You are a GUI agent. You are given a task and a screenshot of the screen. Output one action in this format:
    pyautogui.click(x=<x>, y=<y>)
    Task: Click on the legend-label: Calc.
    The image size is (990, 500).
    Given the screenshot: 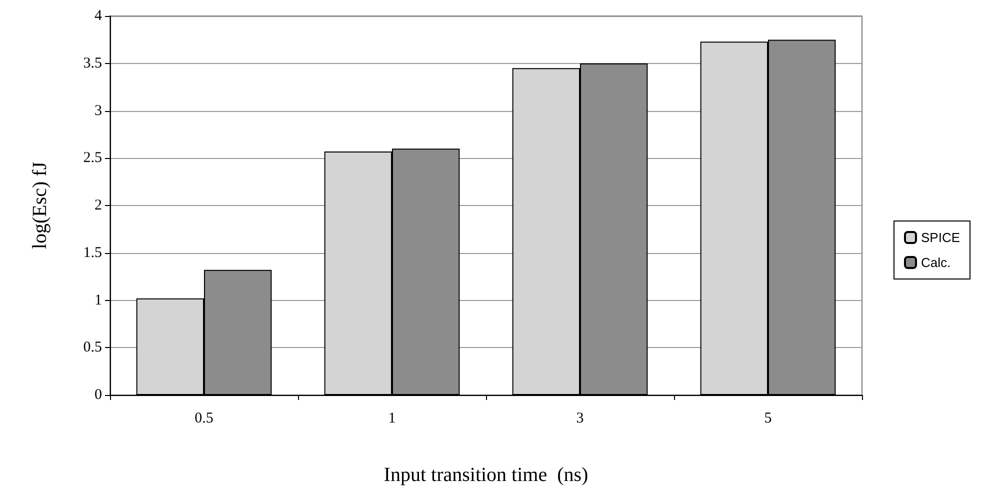 What is the action you would take?
    pyautogui.click(x=935, y=262)
    